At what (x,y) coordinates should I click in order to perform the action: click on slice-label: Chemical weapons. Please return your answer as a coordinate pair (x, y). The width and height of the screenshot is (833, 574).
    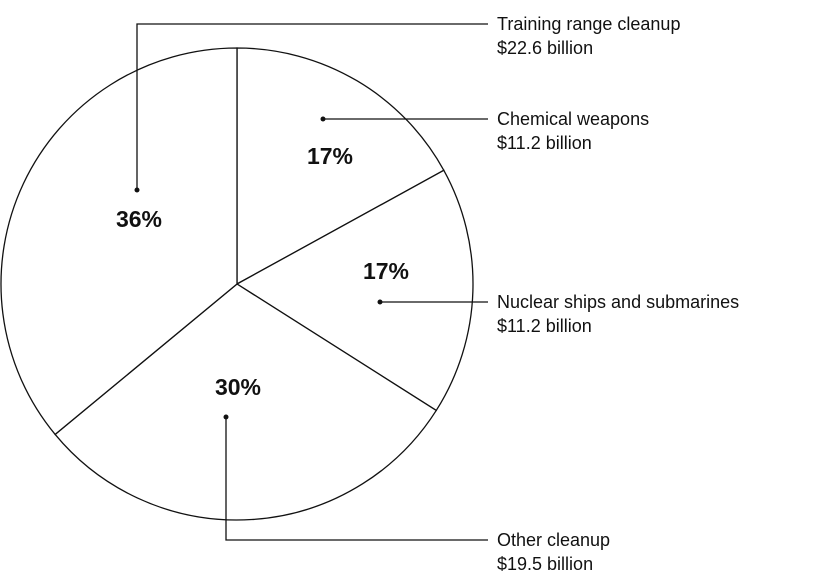
    Looking at the image, I should click on (573, 119).